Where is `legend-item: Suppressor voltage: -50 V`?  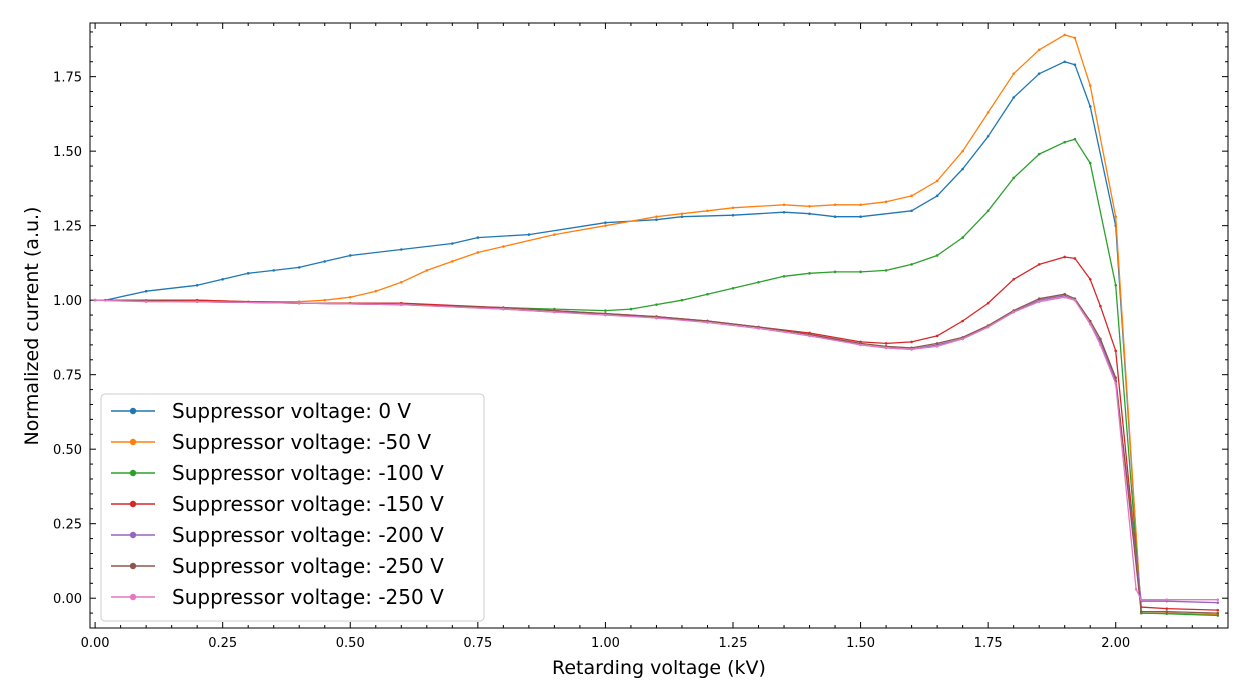 legend-item: Suppressor voltage: -50 V is located at coordinates (271, 442).